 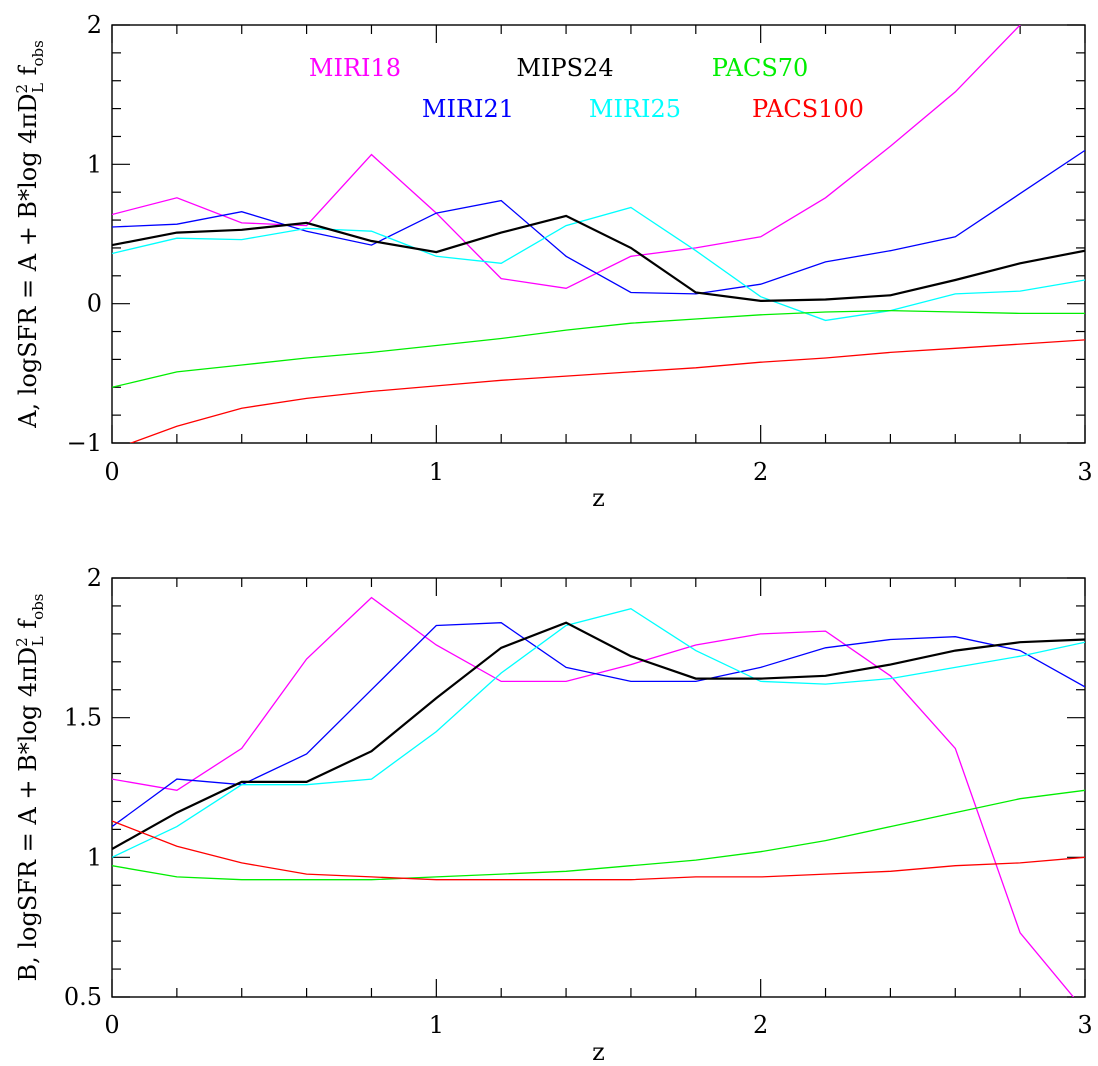 What do you see at coordinates (808, 109) in the screenshot?
I see `legend-entry-pacs100: PACS100` at bounding box center [808, 109].